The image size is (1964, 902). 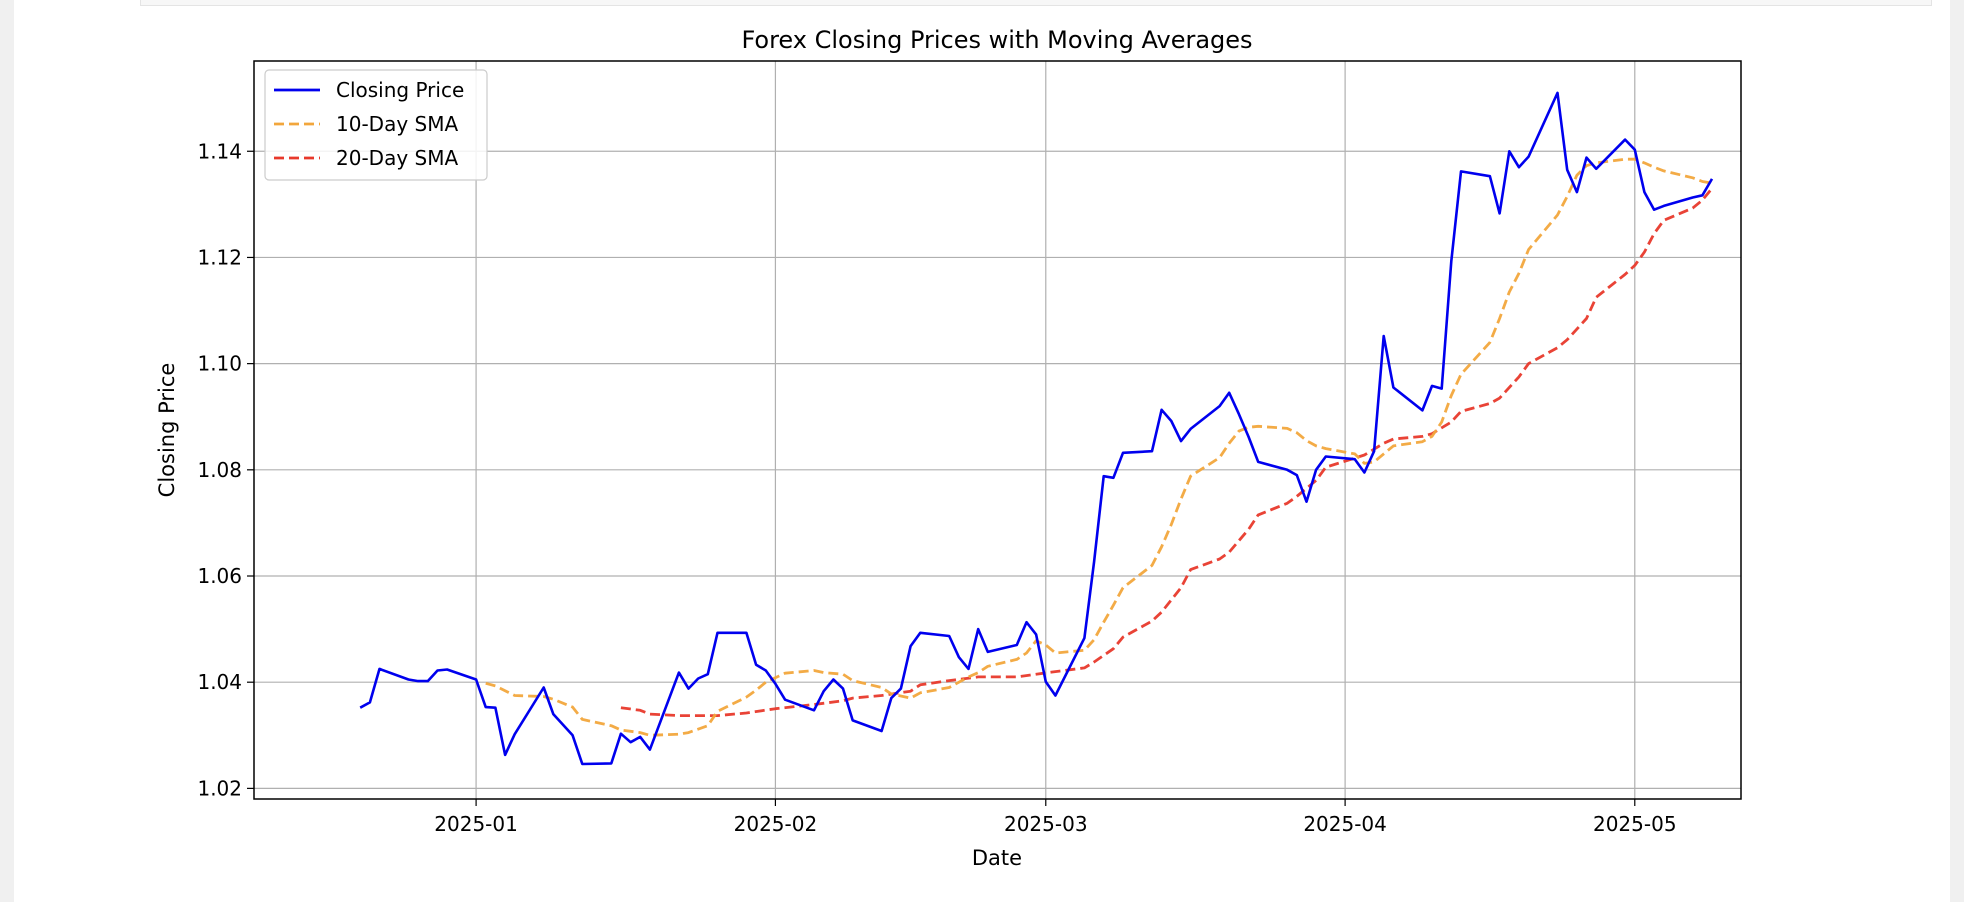 I want to click on y-axis-label: Closing Price, so click(x=167, y=430).